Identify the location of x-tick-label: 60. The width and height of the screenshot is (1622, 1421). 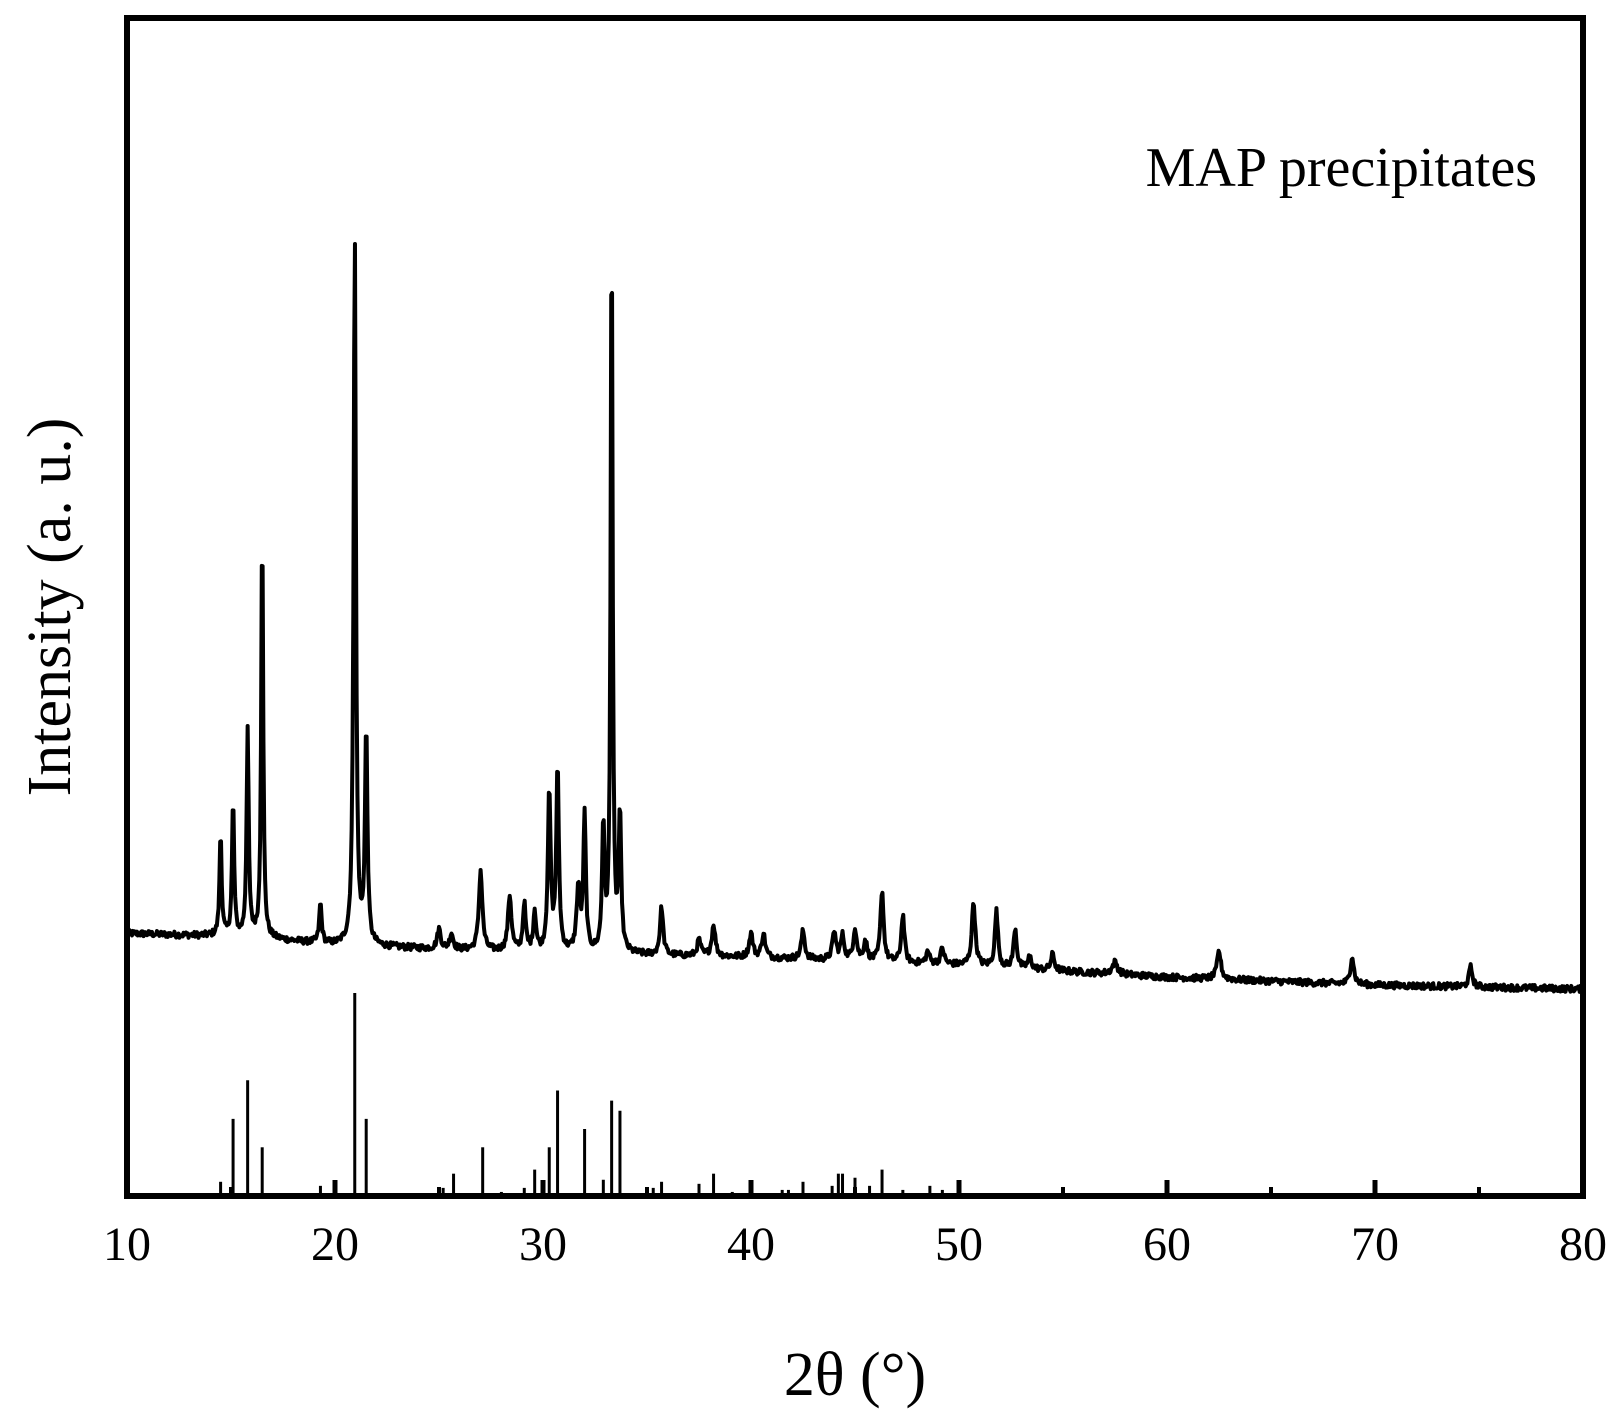
(1167, 1244).